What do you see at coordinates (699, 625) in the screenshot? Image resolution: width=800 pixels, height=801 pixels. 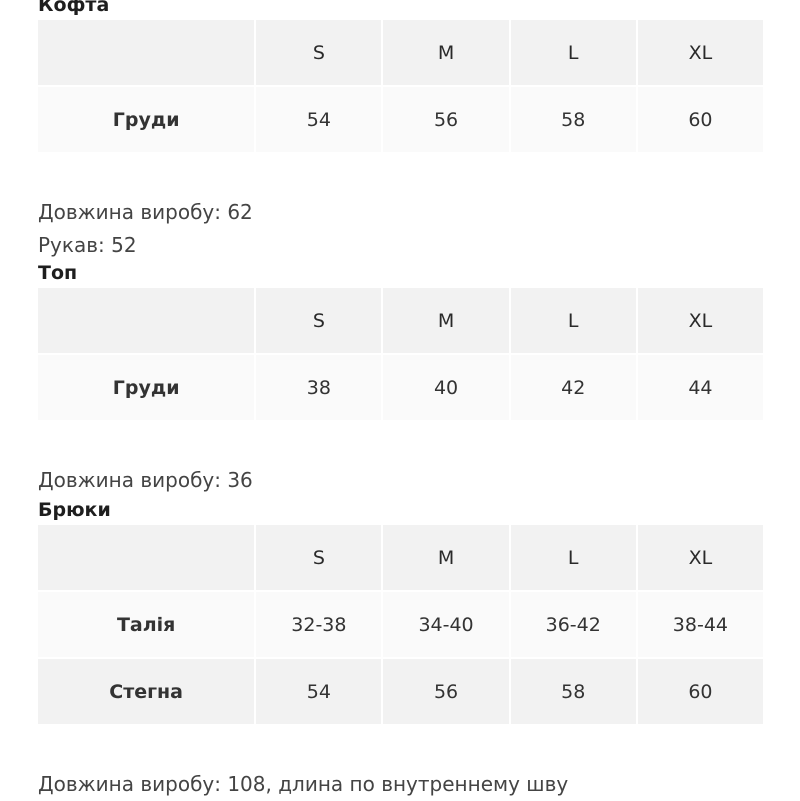 I see `cell-value: 38-44` at bounding box center [699, 625].